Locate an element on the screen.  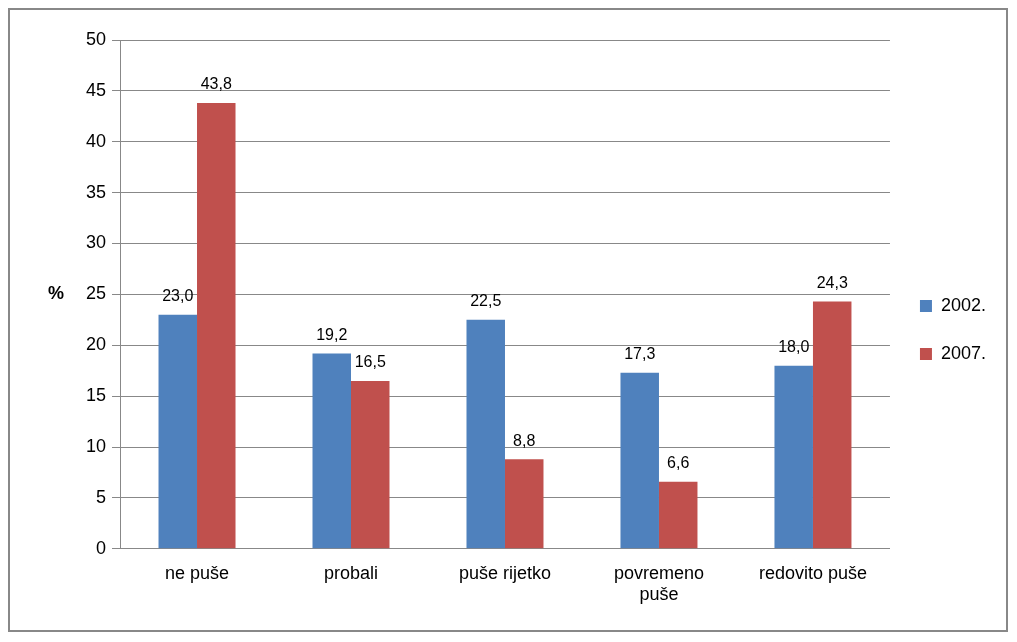
y-tick-label: 40 is located at coordinates (96, 140).